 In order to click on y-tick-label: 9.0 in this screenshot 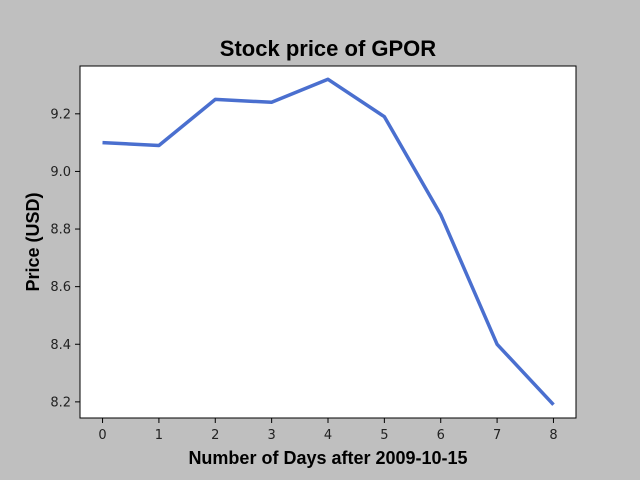, I will do `click(60, 172)`.